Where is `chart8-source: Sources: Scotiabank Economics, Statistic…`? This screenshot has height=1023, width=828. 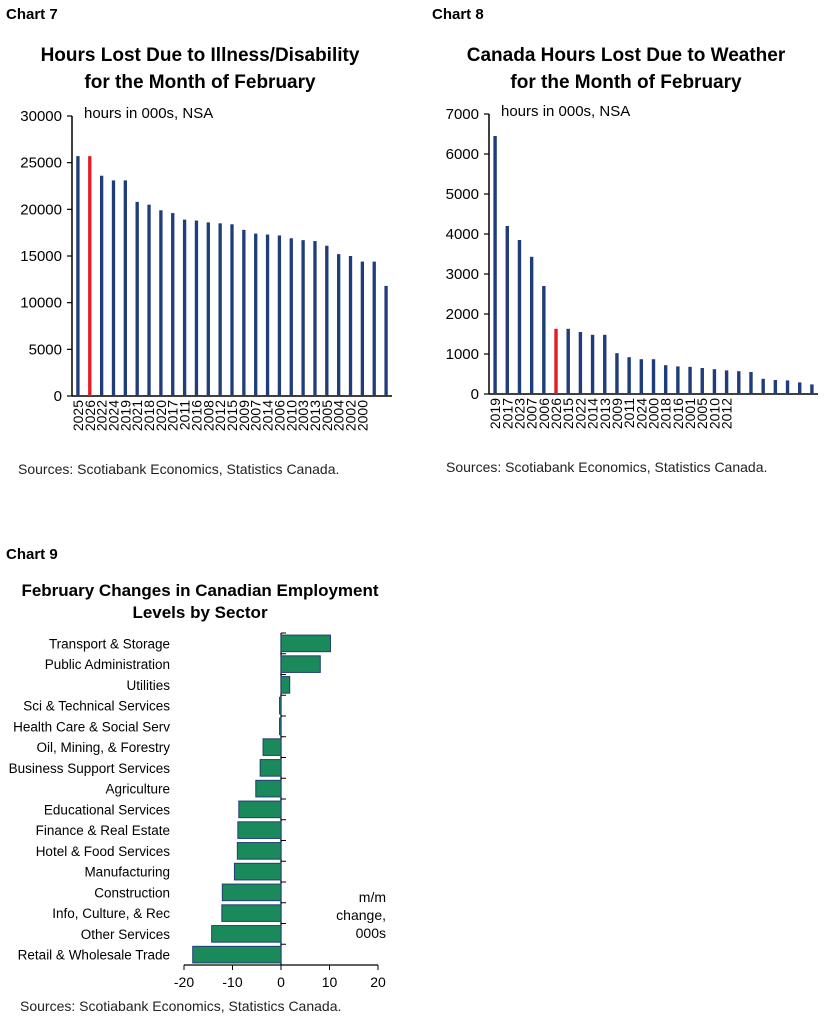 chart8-source: Sources: Scotiabank Economics, Statistic… is located at coordinates (607, 467).